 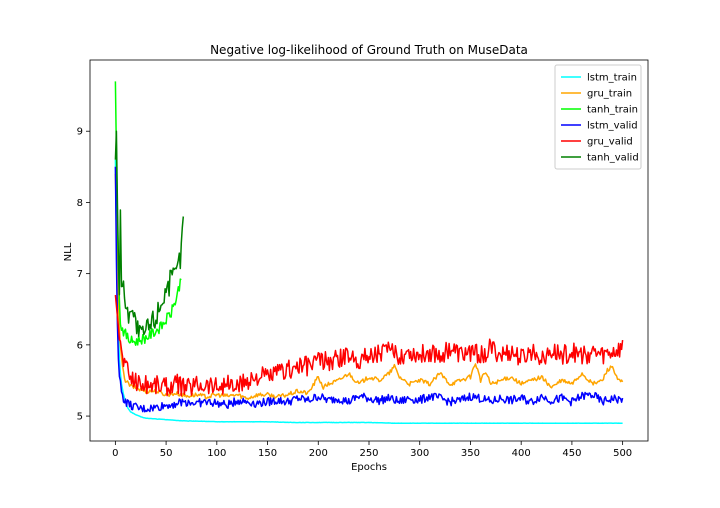 I want to click on x-tick-label: 300, so click(x=419, y=453).